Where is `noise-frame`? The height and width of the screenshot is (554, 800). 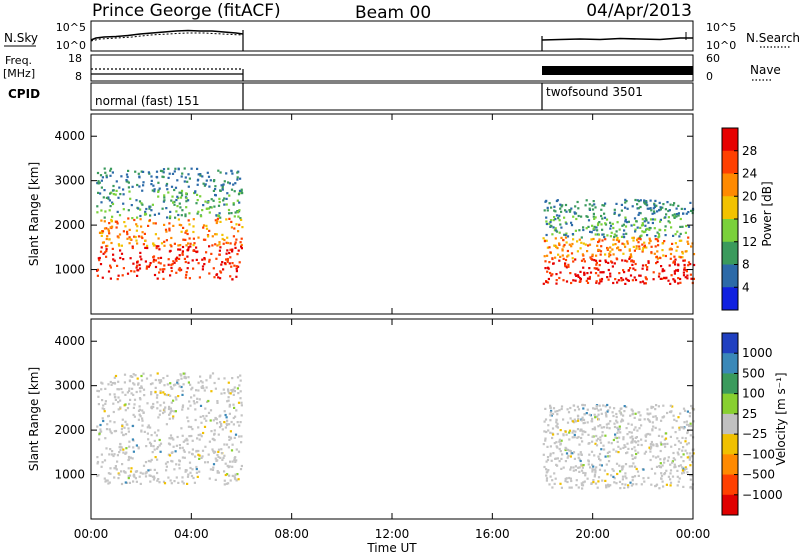 noise-frame is located at coordinates (392, 36).